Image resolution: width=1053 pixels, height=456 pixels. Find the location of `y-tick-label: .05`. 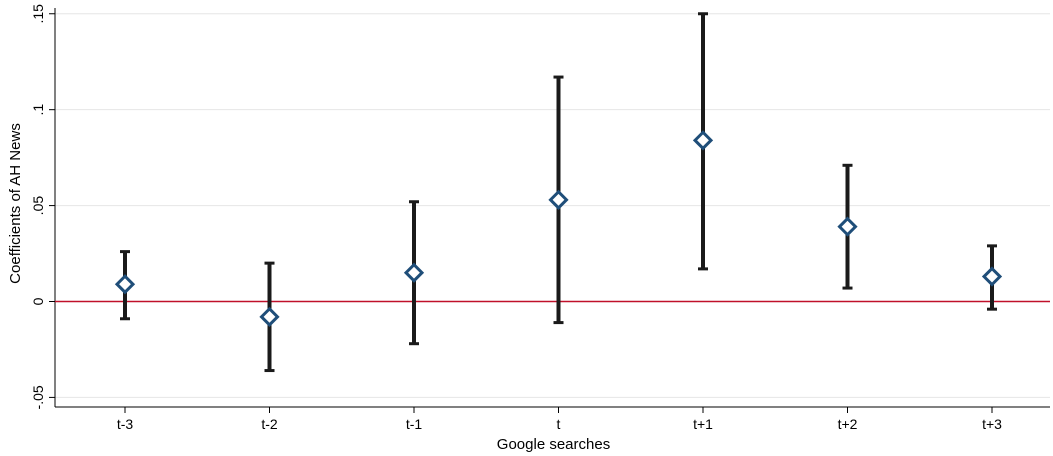

y-tick-label: .05 is located at coordinates (38, 206).